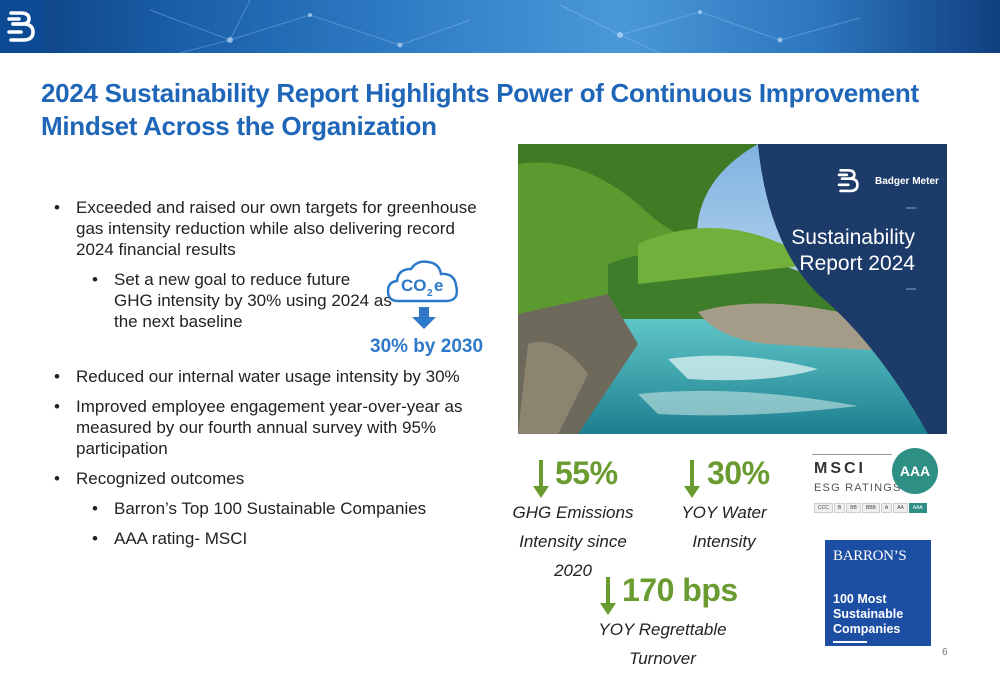  I want to click on msci-scale-item: B, so click(839, 508).